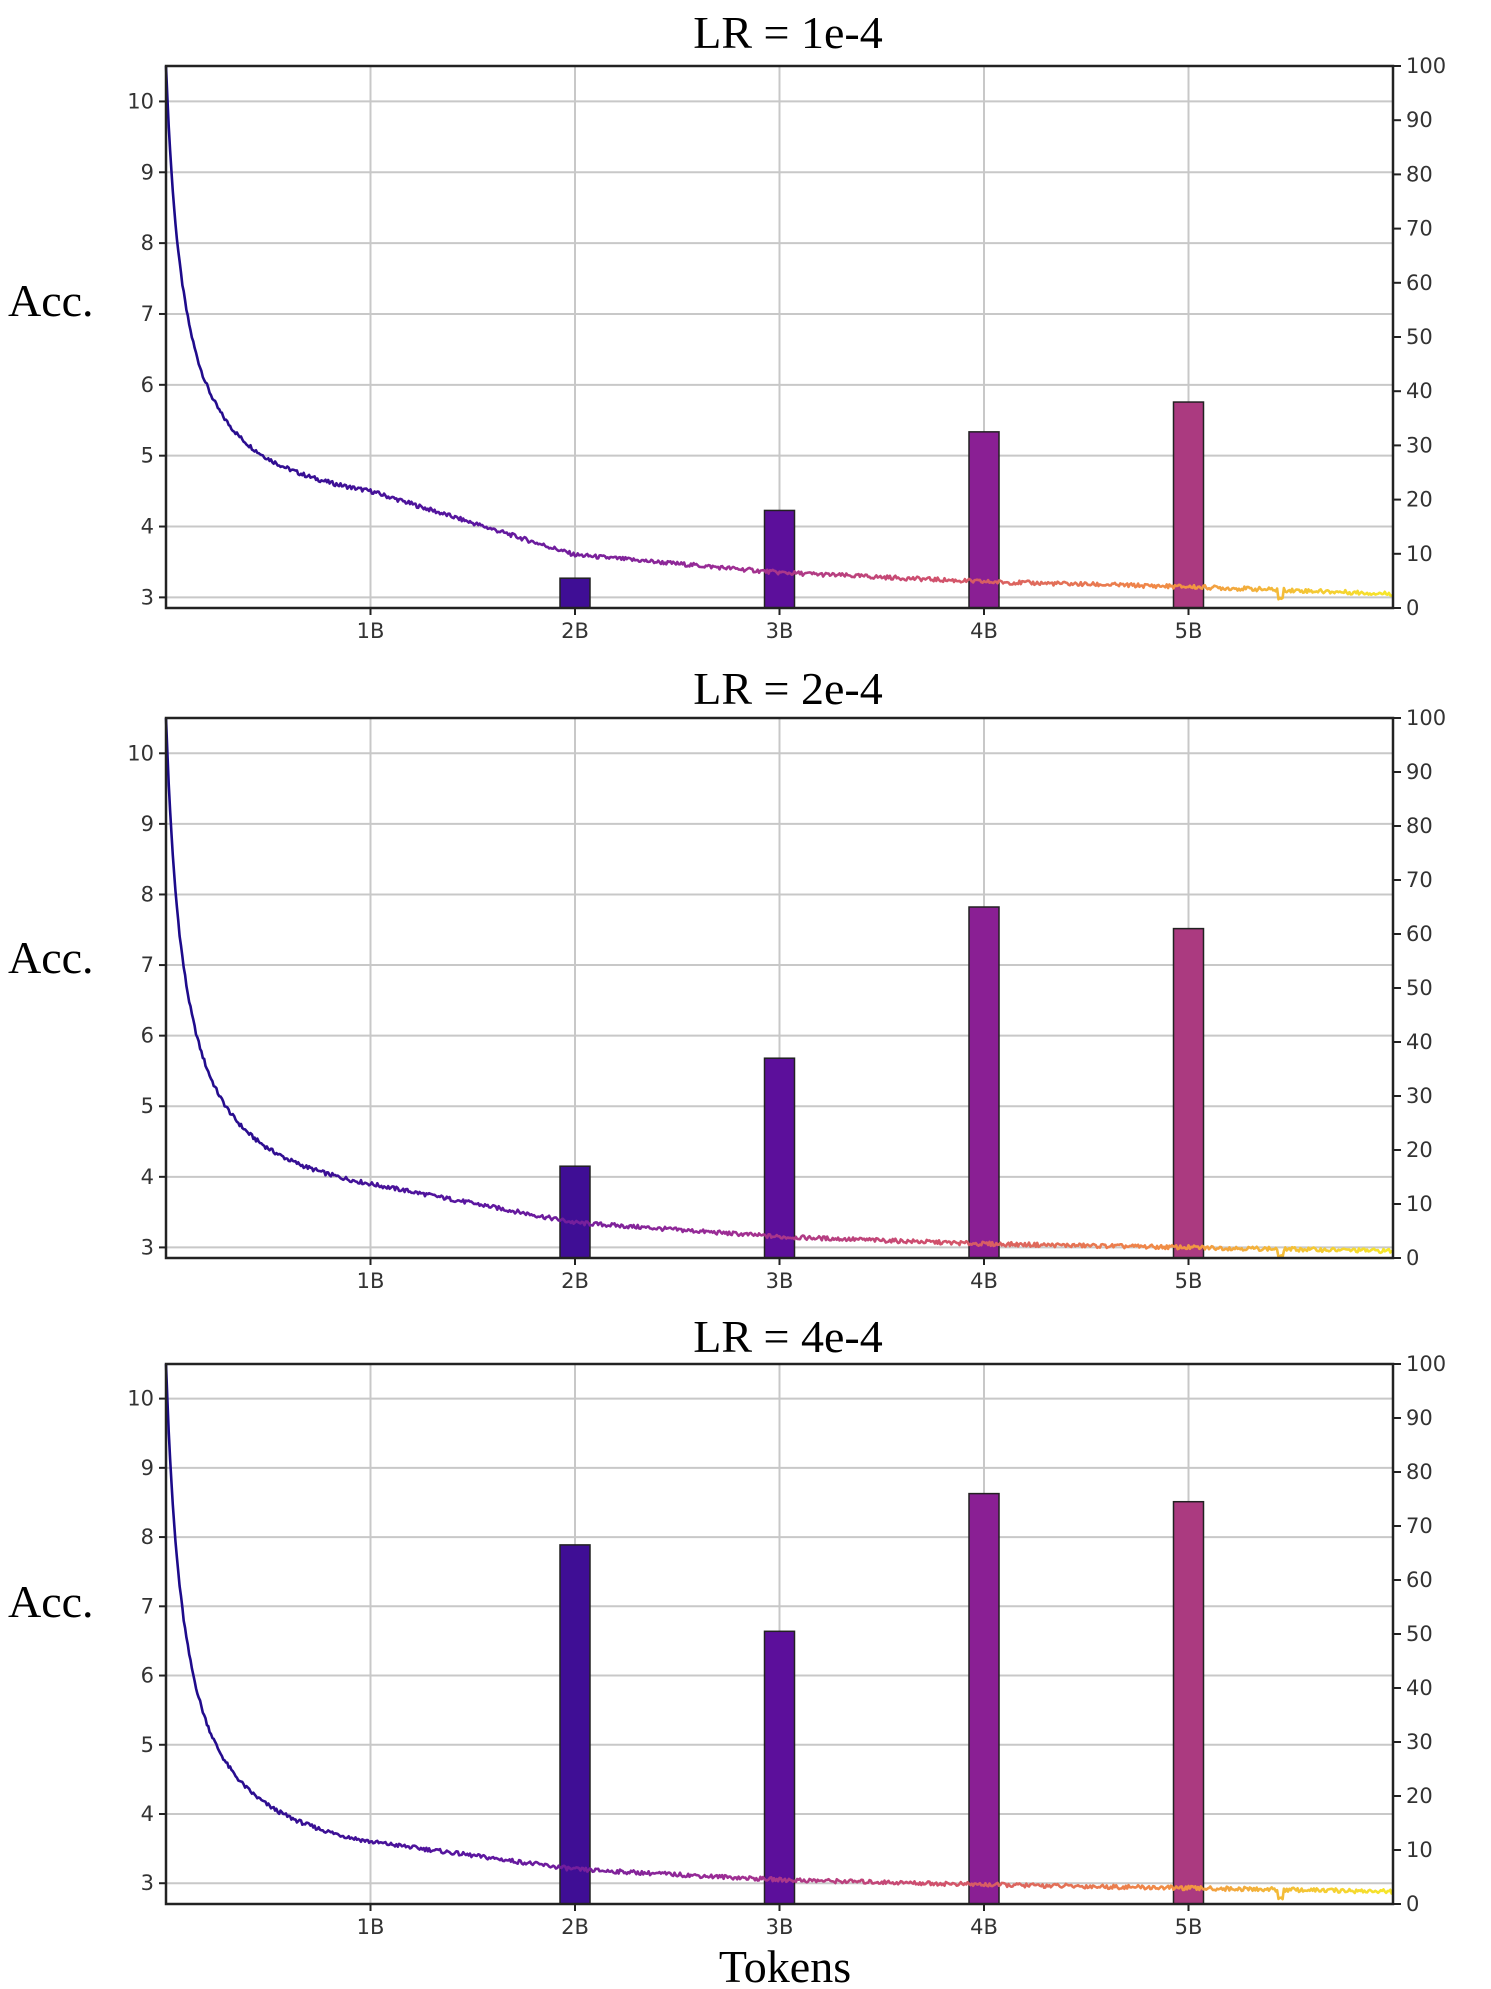 The width and height of the screenshot is (1491, 1989). What do you see at coordinates (785, 1965) in the screenshot?
I see `x-axis-label: Tokens` at bounding box center [785, 1965].